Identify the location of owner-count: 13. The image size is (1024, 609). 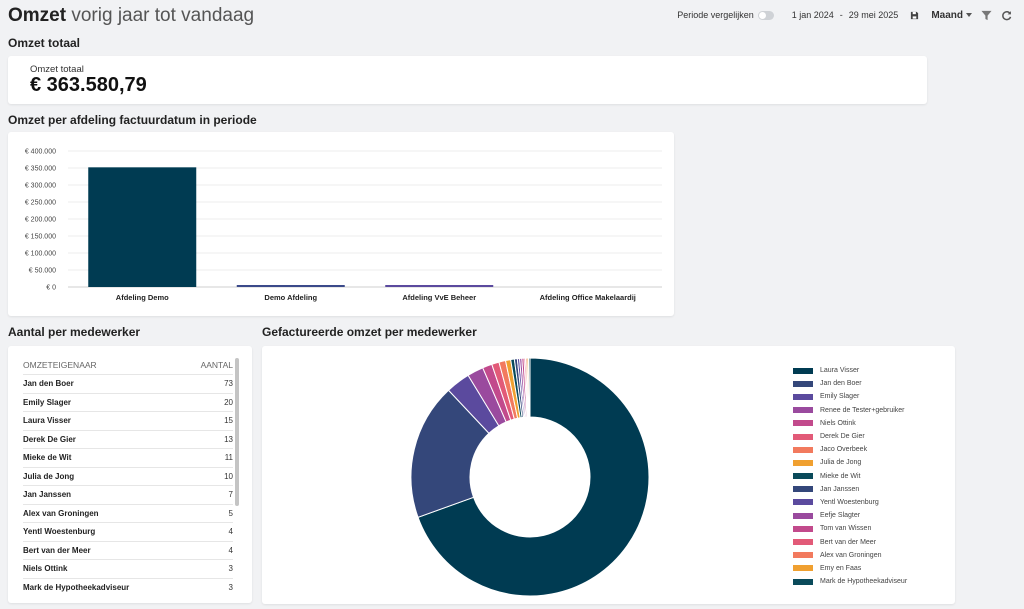
(228, 439).